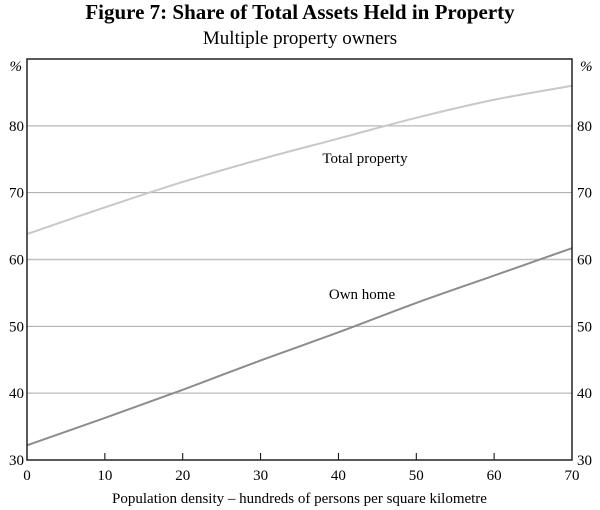 Image resolution: width=600 pixels, height=510 pixels. What do you see at coordinates (300, 38) in the screenshot?
I see `chart-subtitle: Multiple property owners` at bounding box center [300, 38].